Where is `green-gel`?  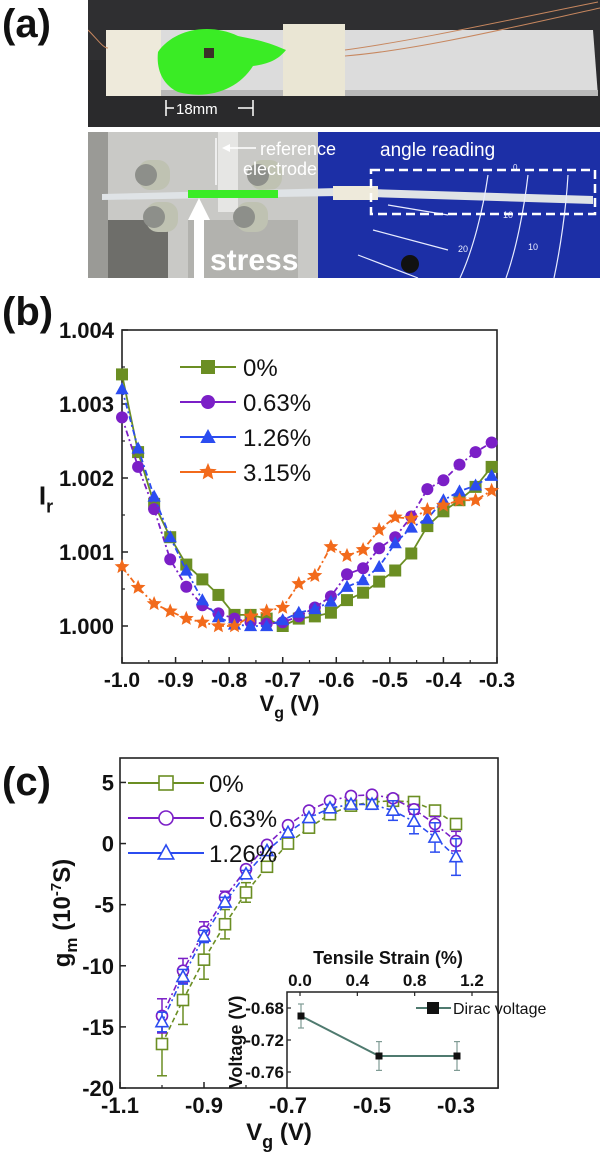 green-gel is located at coordinates (221, 62).